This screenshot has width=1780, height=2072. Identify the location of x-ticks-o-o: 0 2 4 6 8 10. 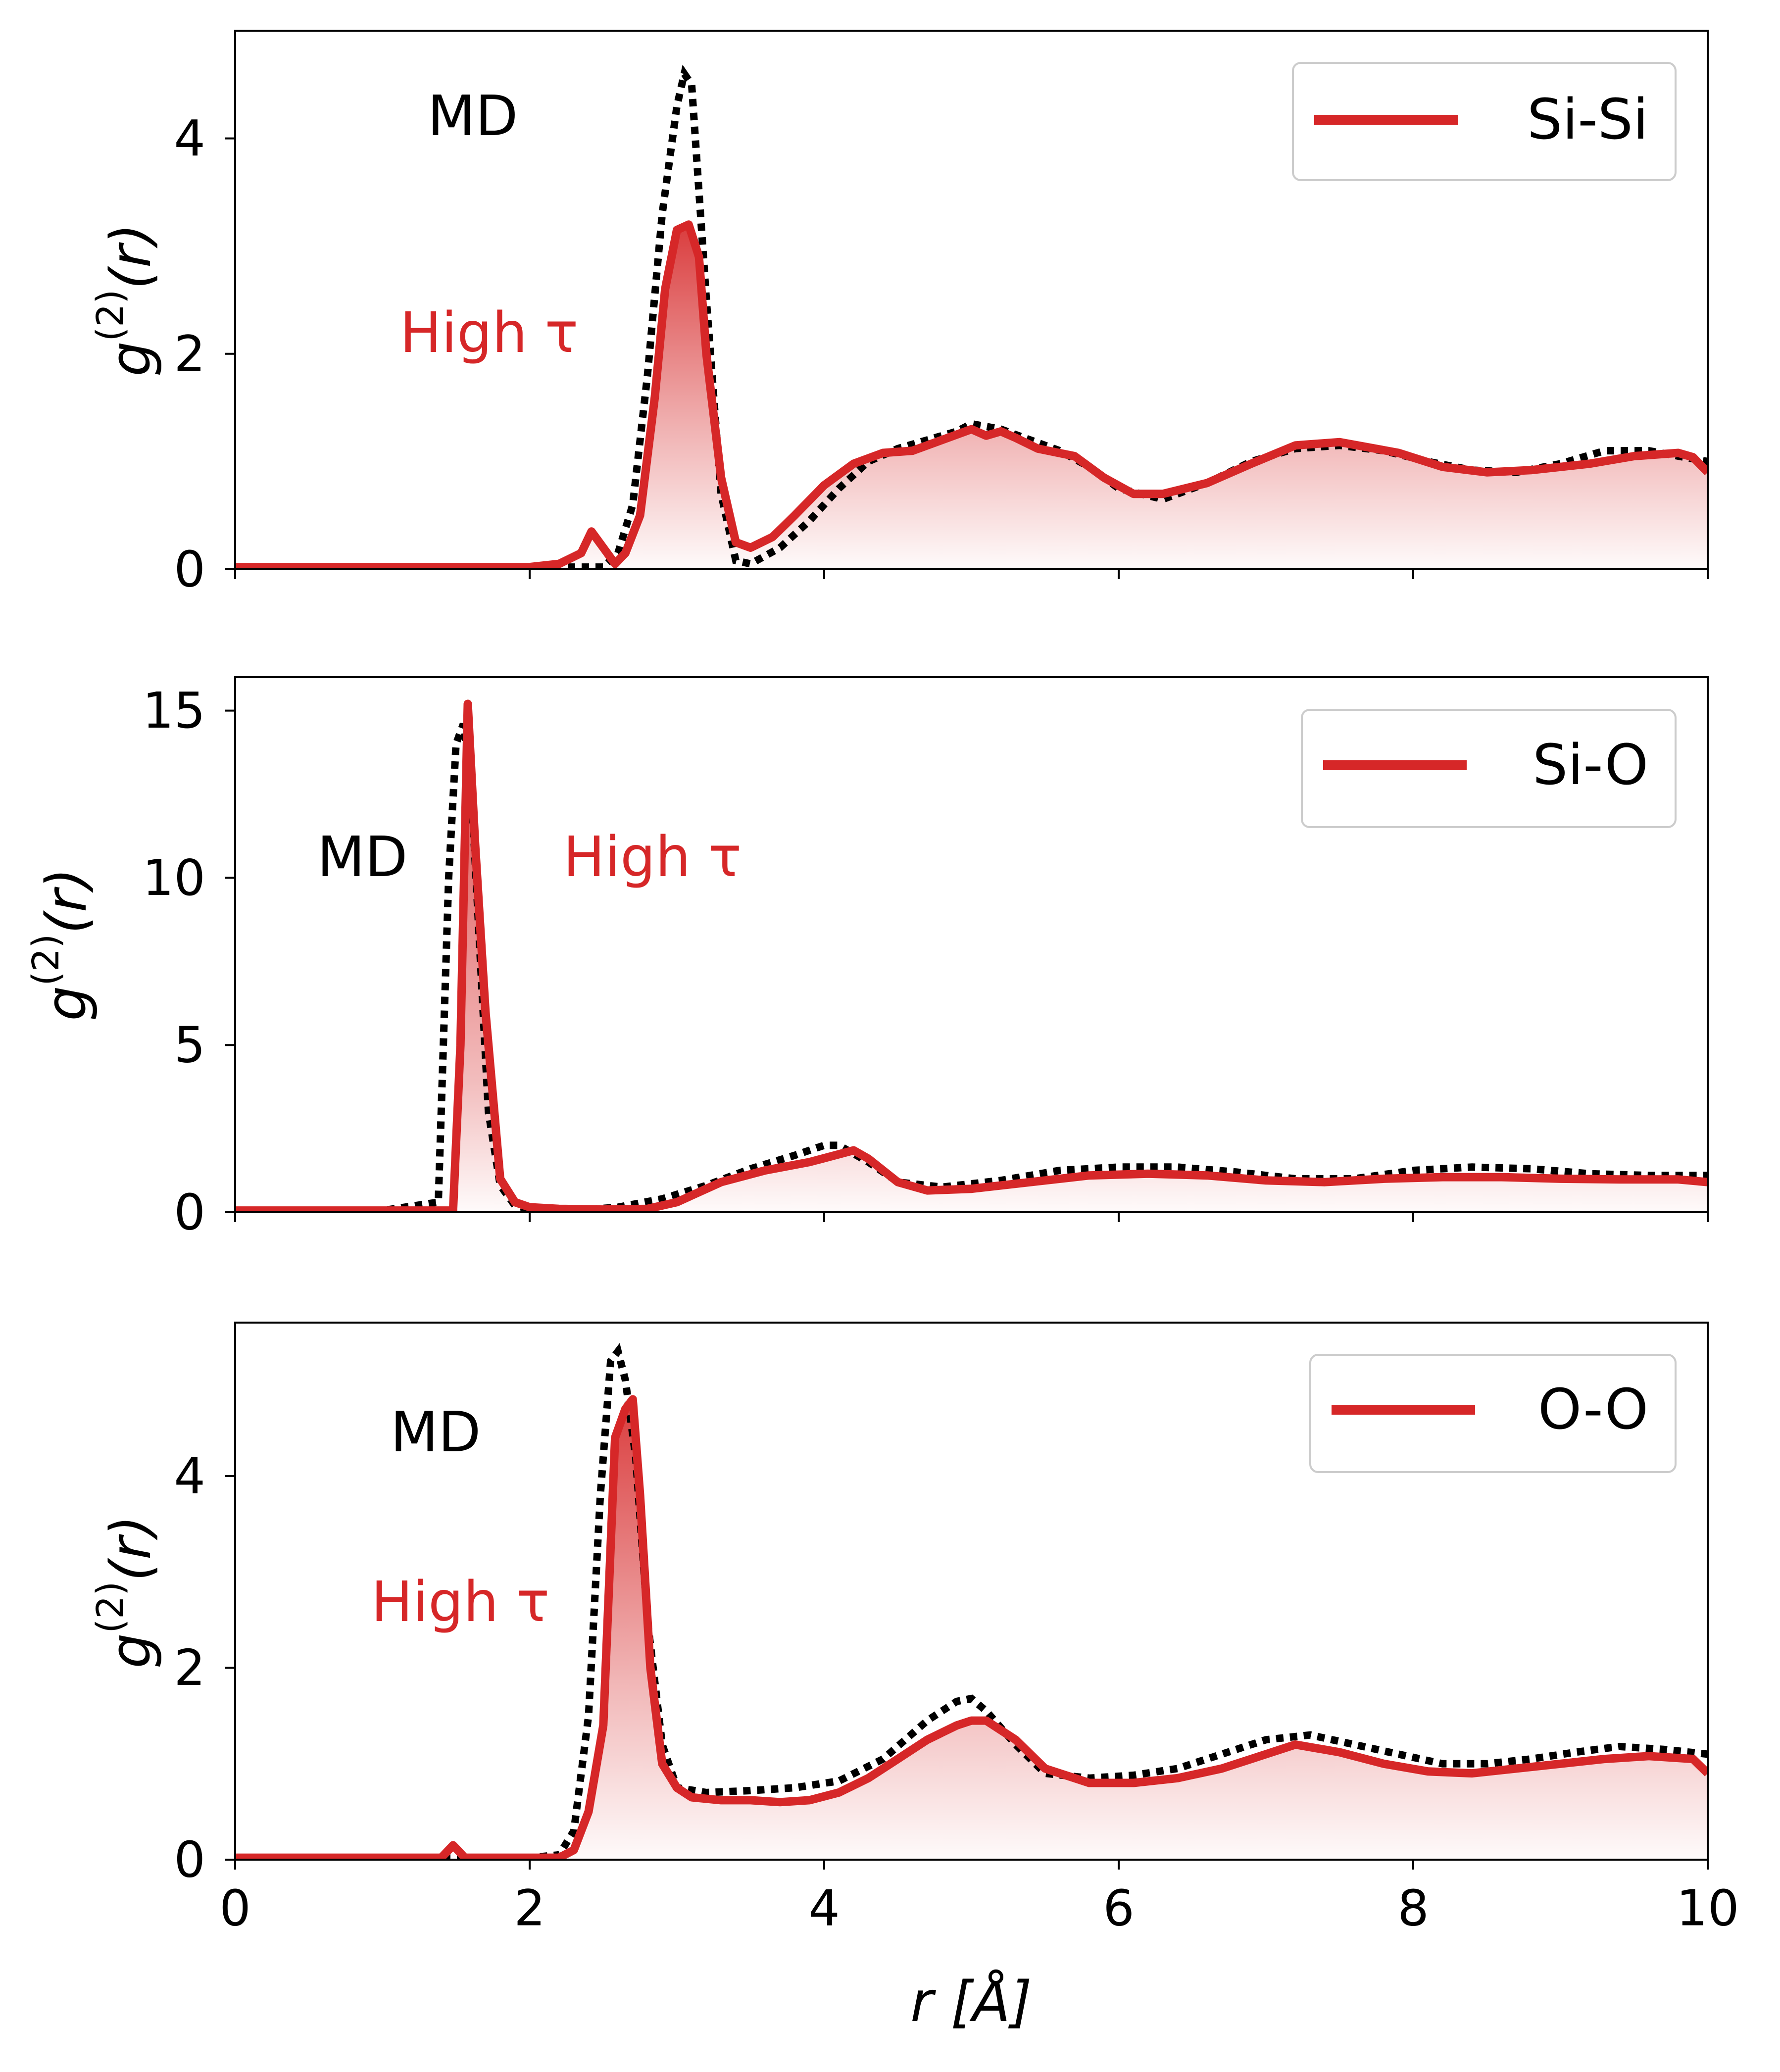
(979, 1898).